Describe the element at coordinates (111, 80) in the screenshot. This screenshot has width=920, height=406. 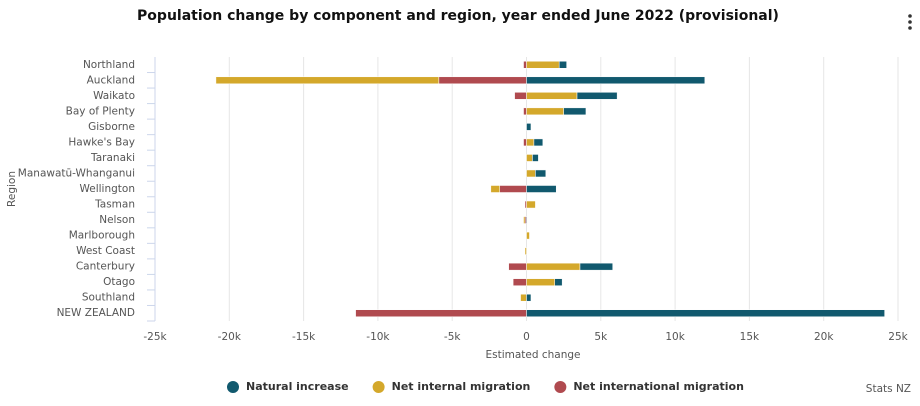
I see `y-tick-label: Auckland` at that location.